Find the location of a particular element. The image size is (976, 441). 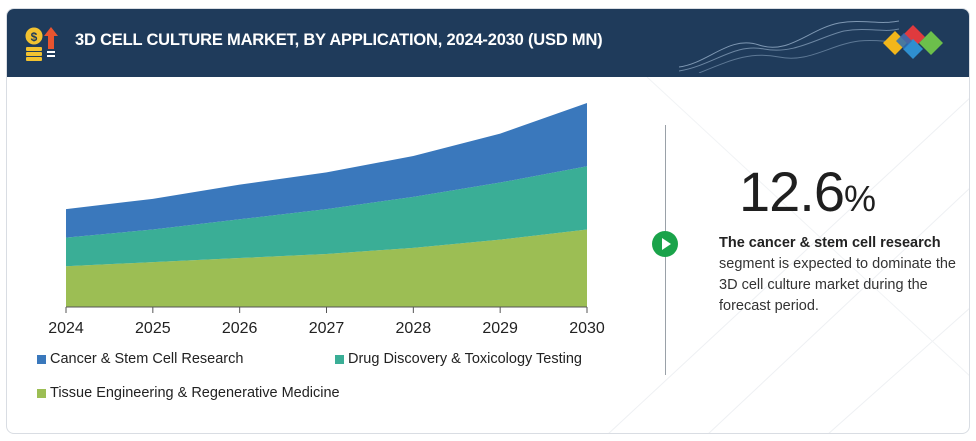

decorative-wave is located at coordinates (789, 46).